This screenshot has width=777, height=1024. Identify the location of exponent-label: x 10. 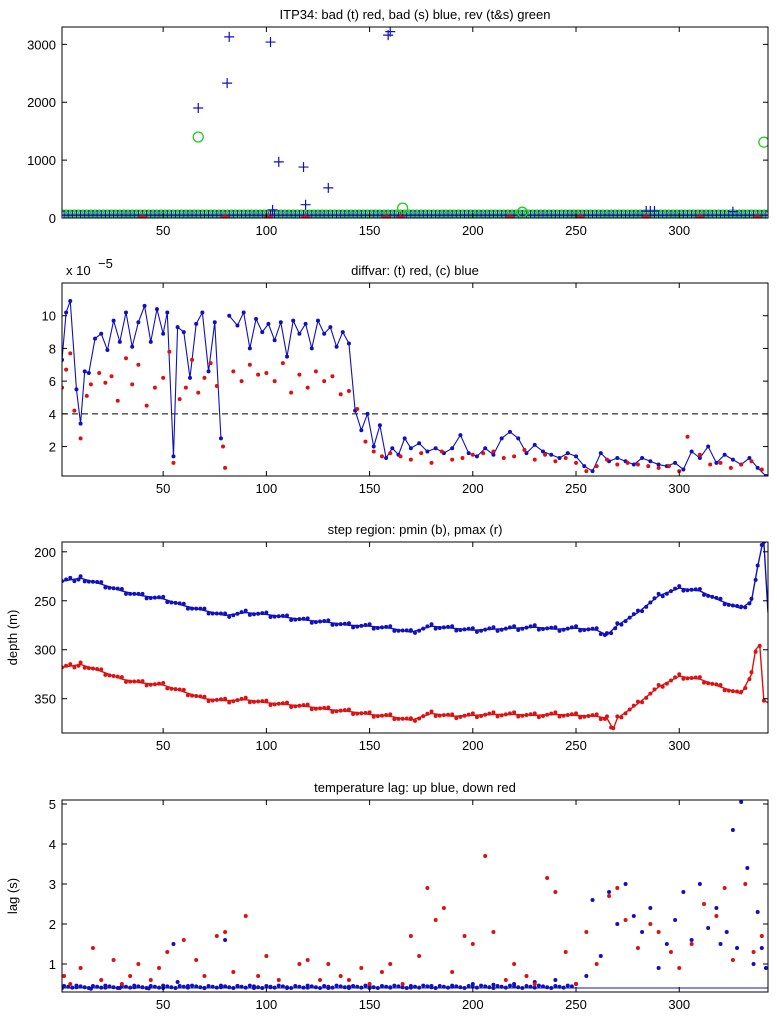
(78, 270).